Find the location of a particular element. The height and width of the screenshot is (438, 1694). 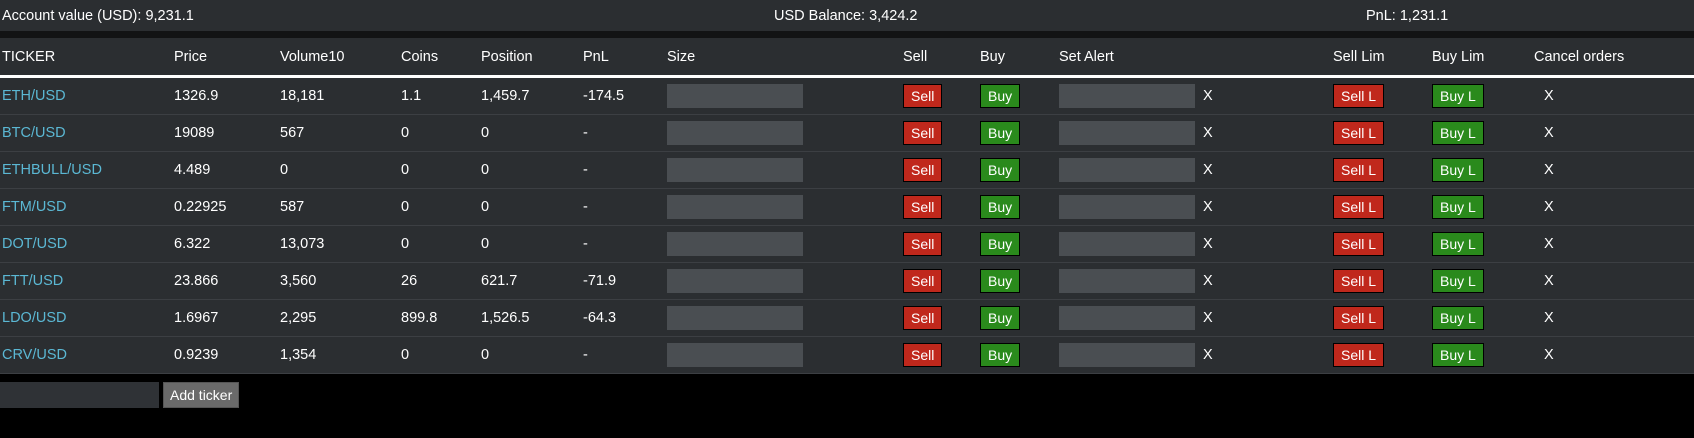

ticker-link: ETHBULL/USD is located at coordinates (52, 170).